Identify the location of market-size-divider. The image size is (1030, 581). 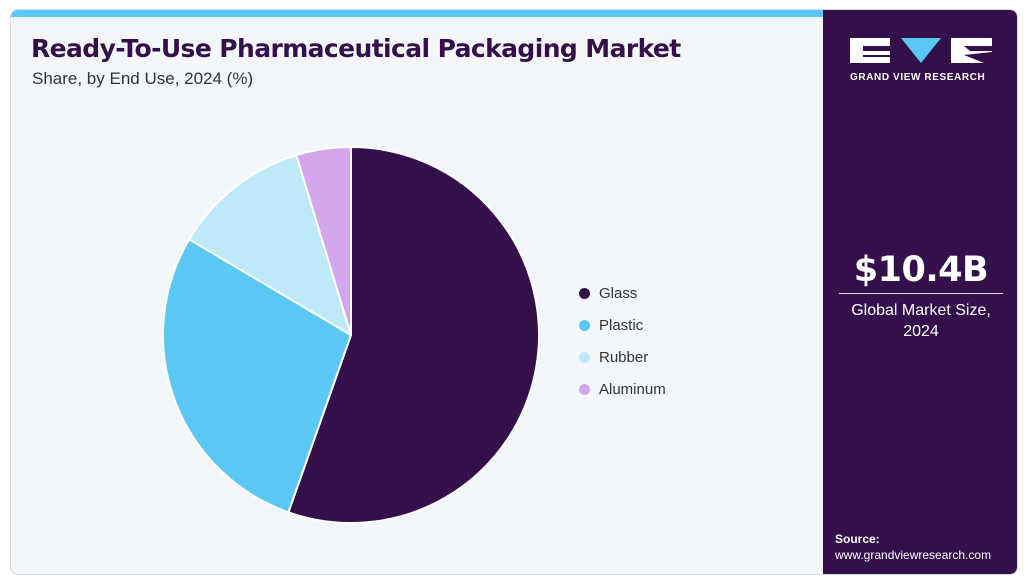
(921, 293).